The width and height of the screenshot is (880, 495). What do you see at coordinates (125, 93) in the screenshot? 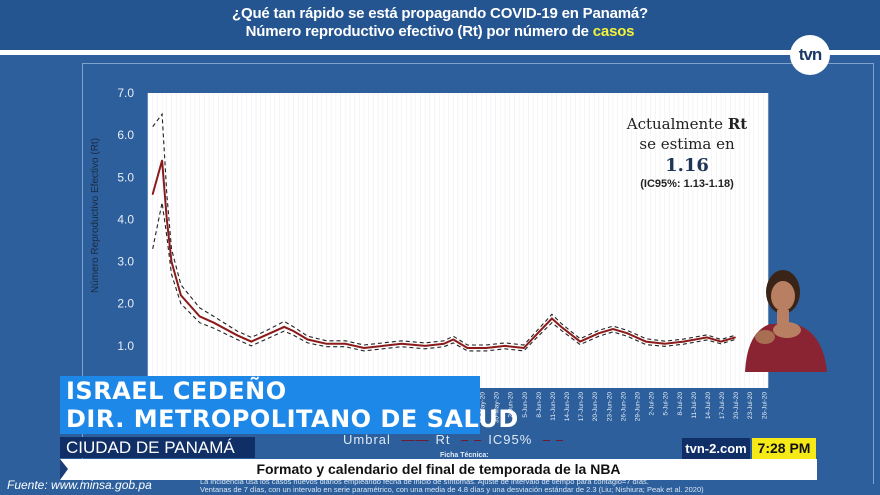
I see `y-tick-label: 7.0` at bounding box center [125, 93].